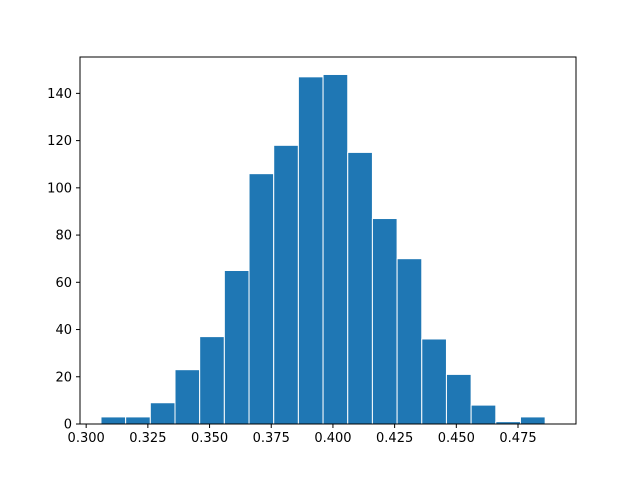 This screenshot has height=480, width=640. I want to click on y-tick-label-8: 140, so click(59, 94).